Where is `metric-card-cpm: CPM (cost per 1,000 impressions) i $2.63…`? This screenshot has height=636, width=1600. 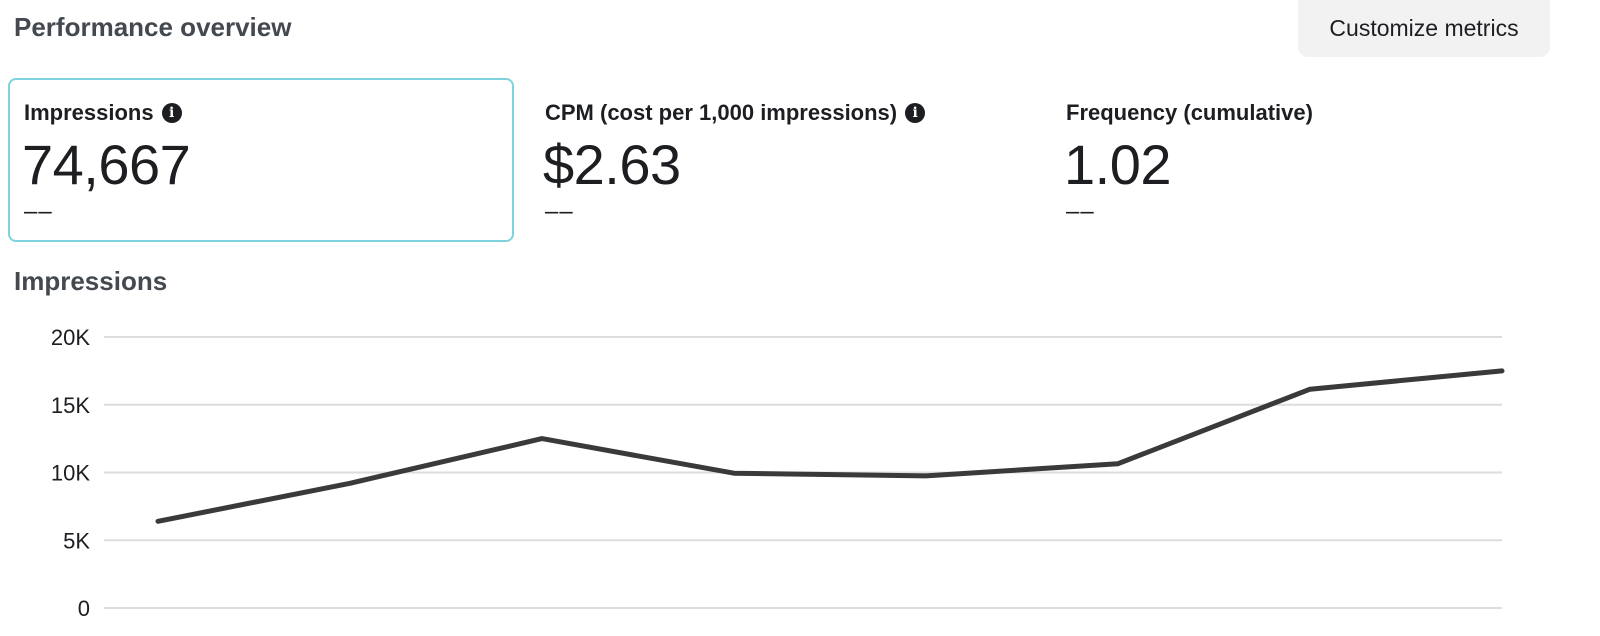 metric-card-cpm: CPM (cost per 1,000 impressions) i $2.63… is located at coordinates (782, 160).